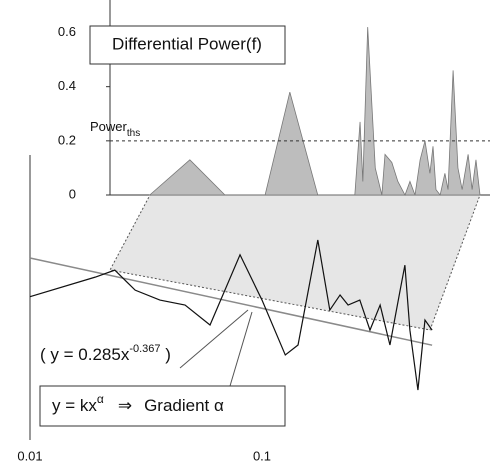 Image resolution: width=494 pixels, height=467 pixels. Describe the element at coordinates (99, 354) in the screenshot. I see `fit-k: 0.285` at that location.